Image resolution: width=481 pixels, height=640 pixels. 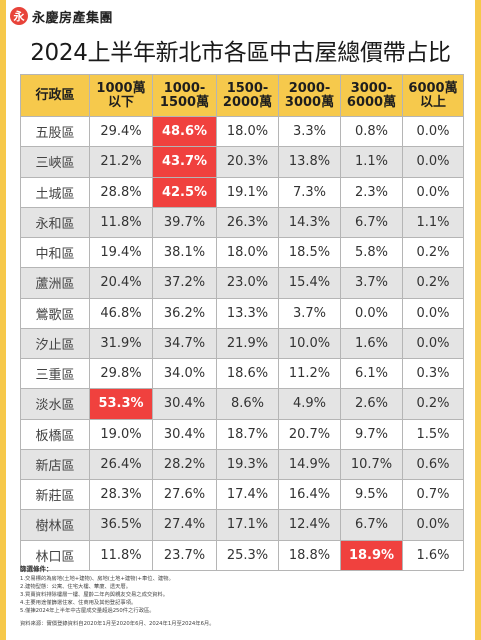 What do you see at coordinates (184, 222) in the screenshot?
I see `value-cell: 39.7%` at bounding box center [184, 222].